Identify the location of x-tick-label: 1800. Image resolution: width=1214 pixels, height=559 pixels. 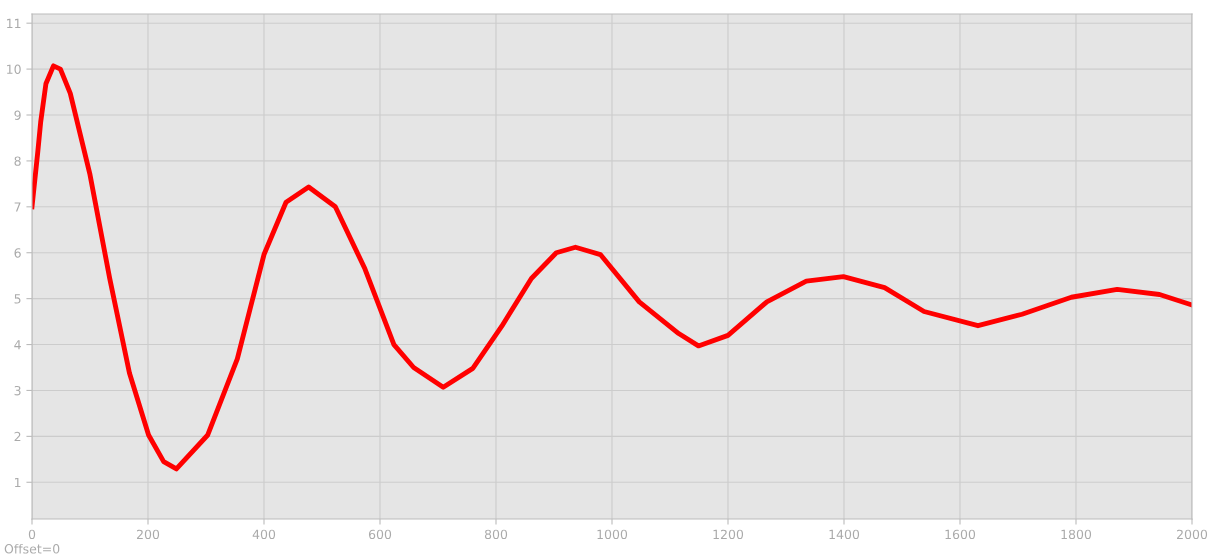
(1076, 534).